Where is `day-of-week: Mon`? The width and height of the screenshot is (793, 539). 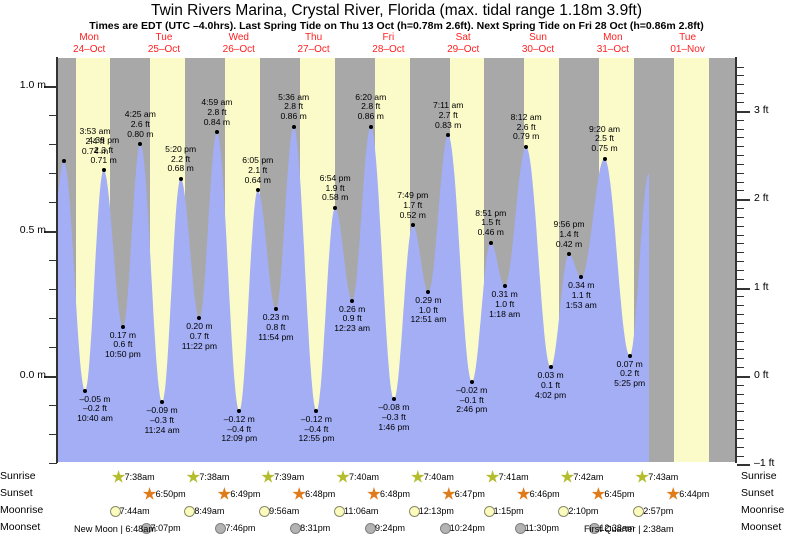
day-of-week: Mon is located at coordinates (89, 37).